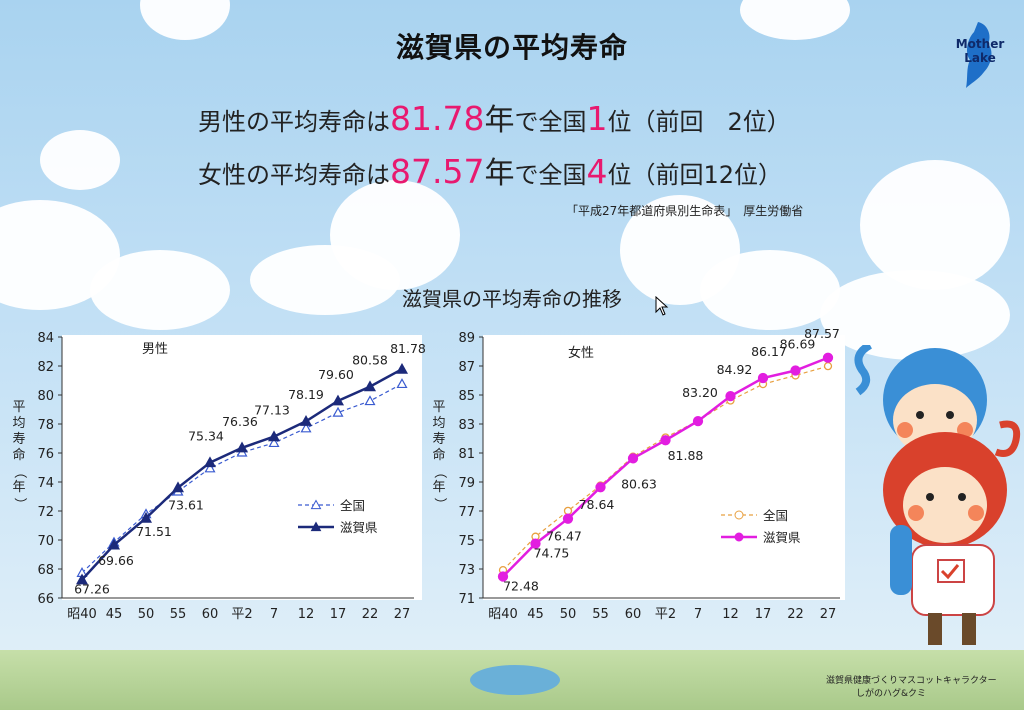  What do you see at coordinates (512, 299) in the screenshot?
I see `chart-section-subtitle: 滋賀県の平均寿命の推移` at bounding box center [512, 299].